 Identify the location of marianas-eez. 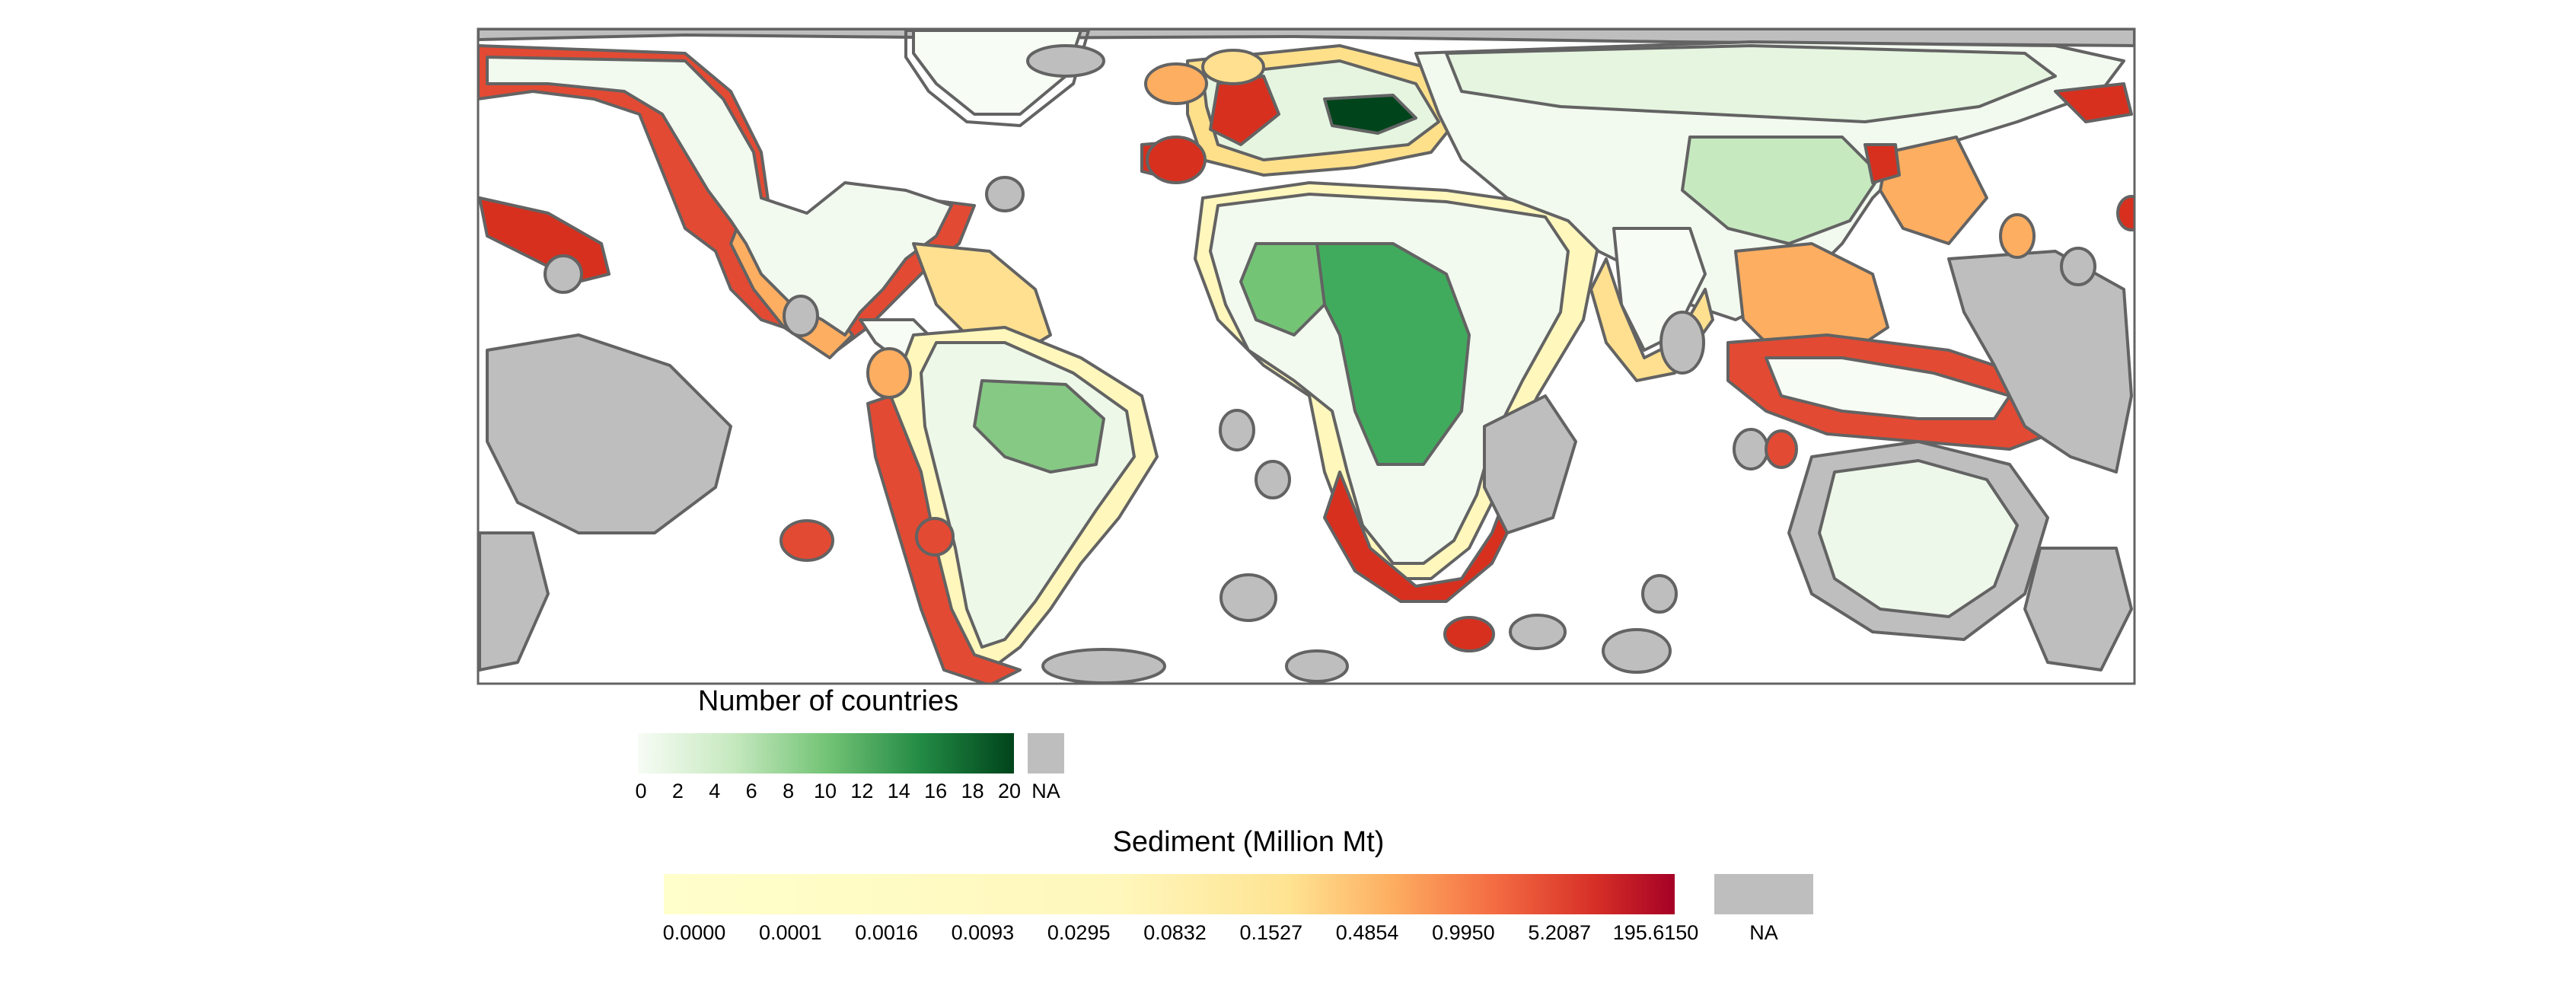
(2018, 236).